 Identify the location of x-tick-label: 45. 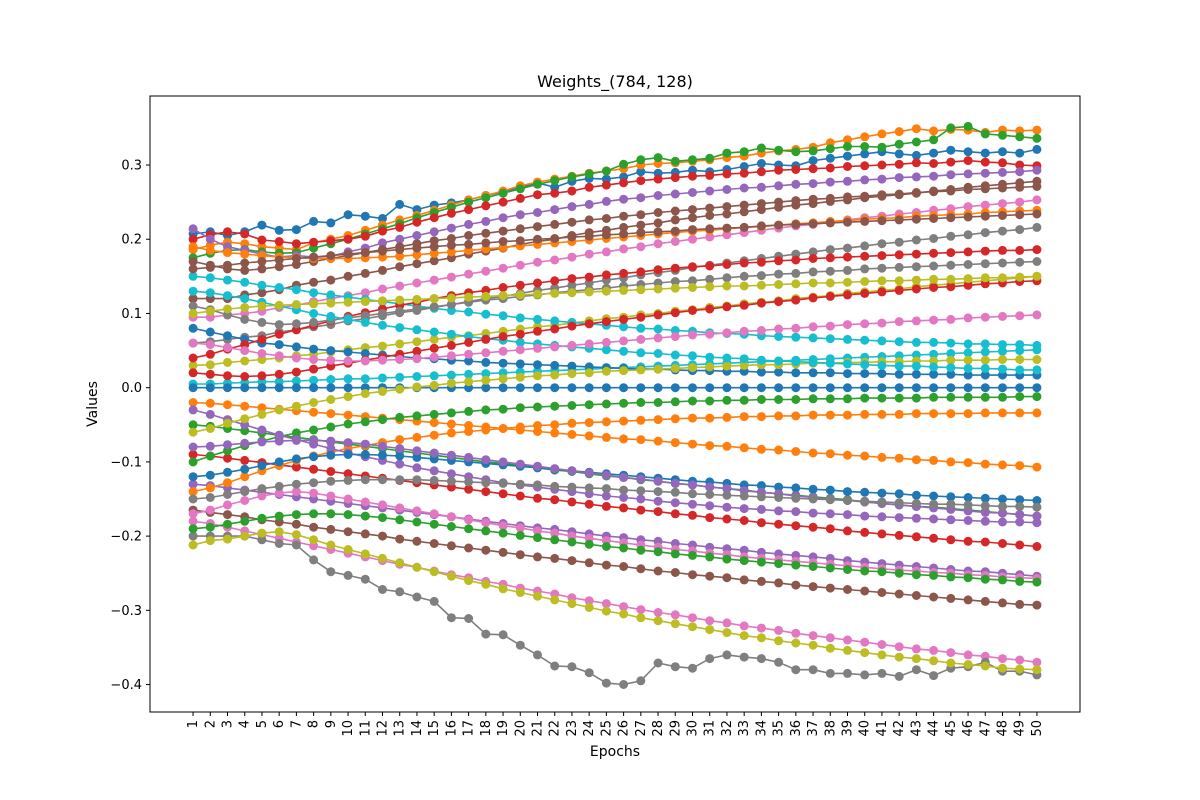
(951, 728).